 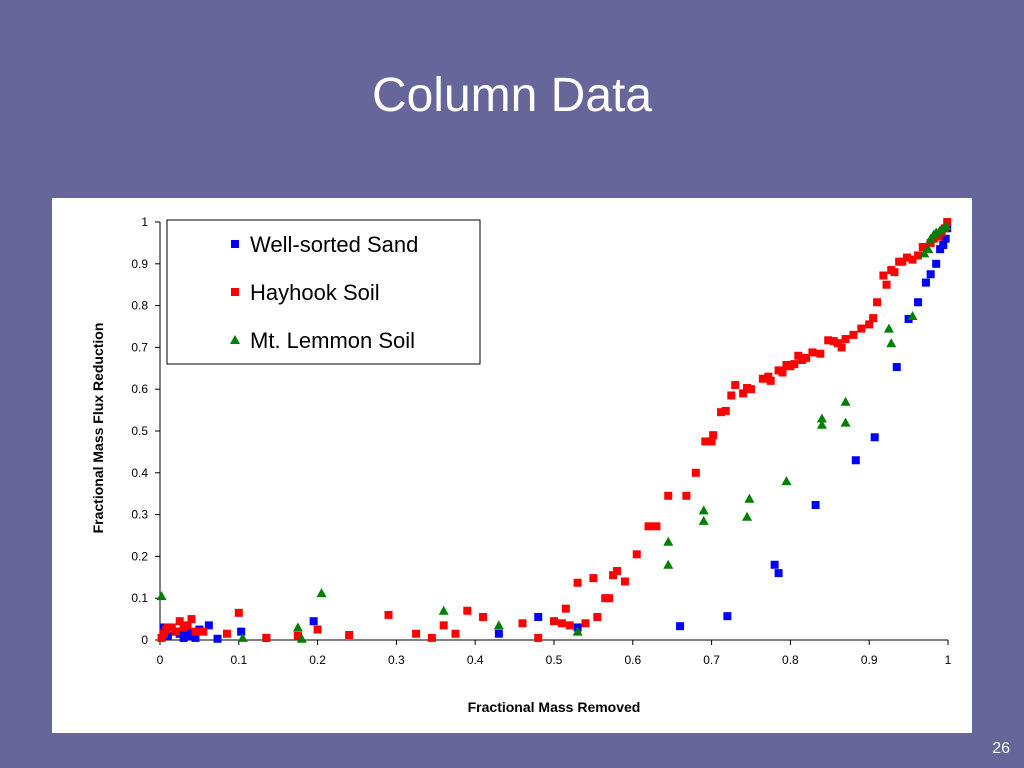 What do you see at coordinates (317, 660) in the screenshot?
I see `x-tick-label: 0.2` at bounding box center [317, 660].